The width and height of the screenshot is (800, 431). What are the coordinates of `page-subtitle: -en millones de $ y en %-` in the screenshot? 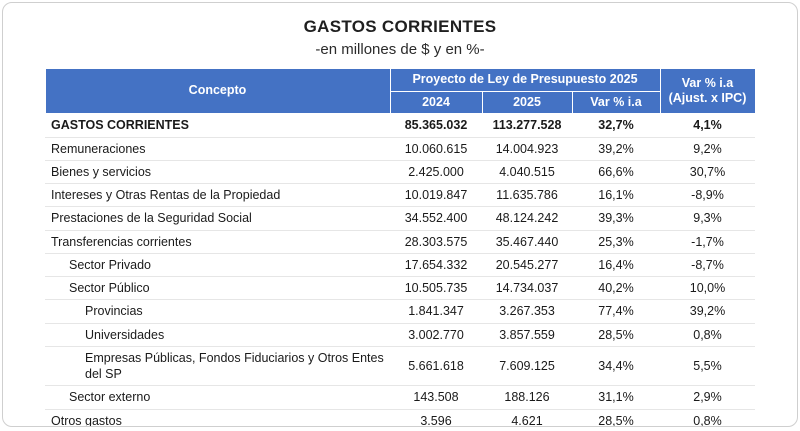 It's located at (400, 49).